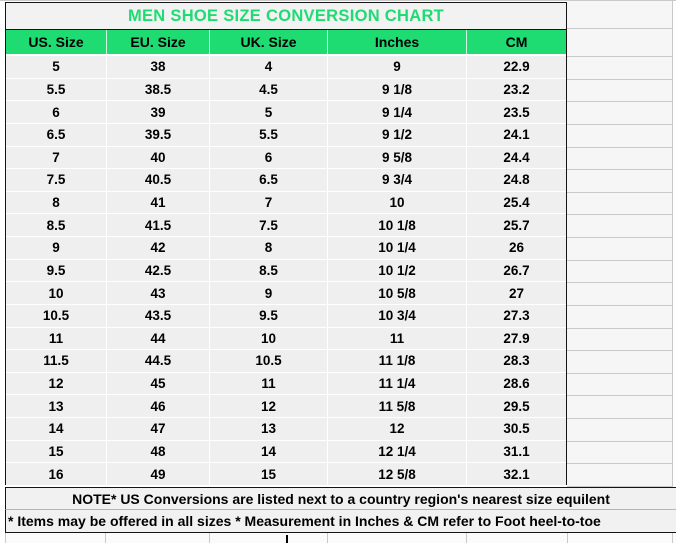 This screenshot has height=543, width=676. Describe the element at coordinates (396, 111) in the screenshot. I see `table-cell: 9 1/4` at that location.